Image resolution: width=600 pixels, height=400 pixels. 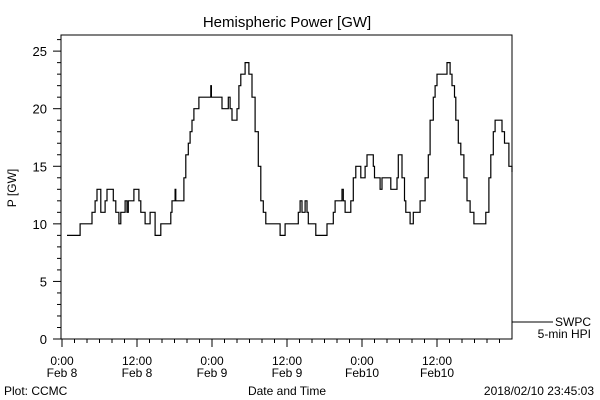 What do you see at coordinates (43, 281) in the screenshot?
I see `y-tick-label: 5` at bounding box center [43, 281].